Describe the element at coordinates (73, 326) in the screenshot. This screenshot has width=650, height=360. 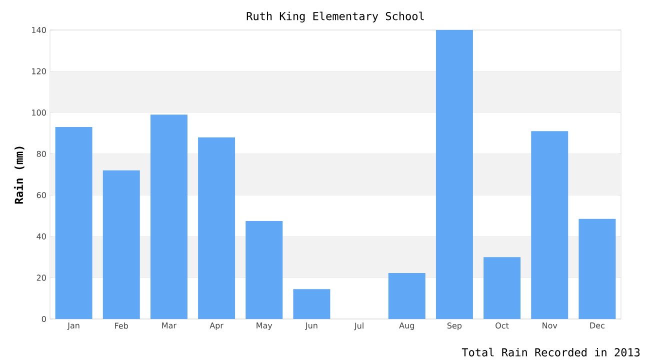
I see `x-tick-label: Jan` at that location.